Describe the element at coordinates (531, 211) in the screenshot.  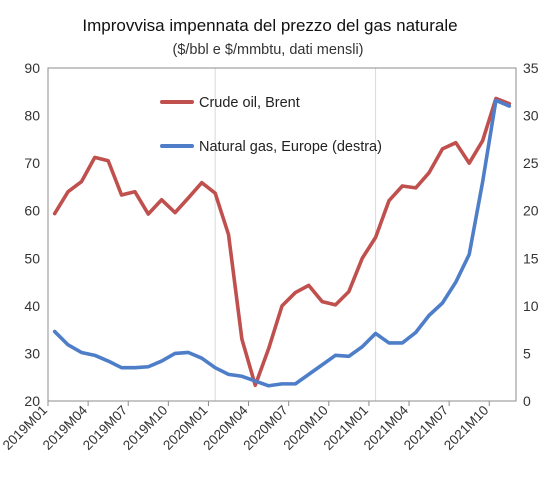
I see `y-right-tick-label: 20` at that location.